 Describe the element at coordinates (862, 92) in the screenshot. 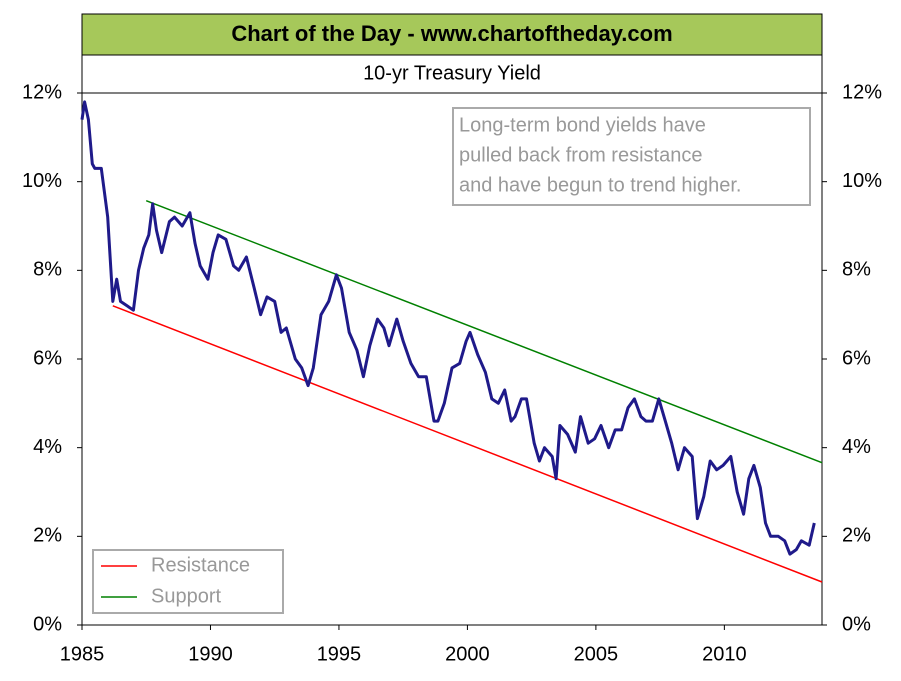

I see `y2-tick-label: 12%` at that location.